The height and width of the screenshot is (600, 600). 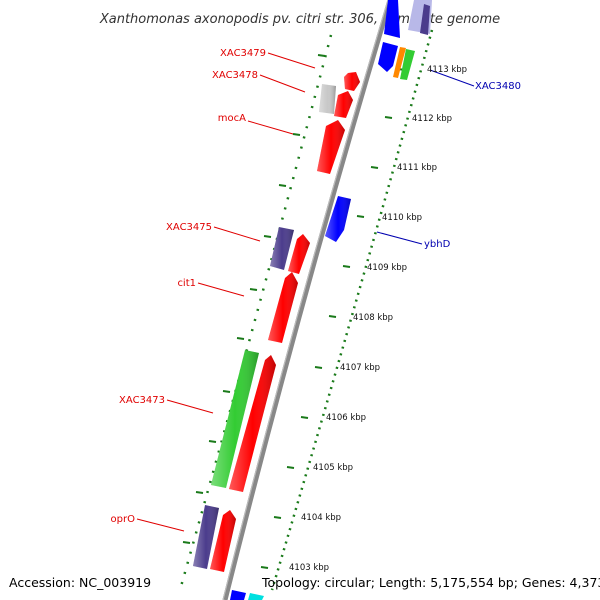 What do you see at coordinates (346, 418) in the screenshot?
I see `kbp-label-4106: 4106 kbp` at bounding box center [346, 418].